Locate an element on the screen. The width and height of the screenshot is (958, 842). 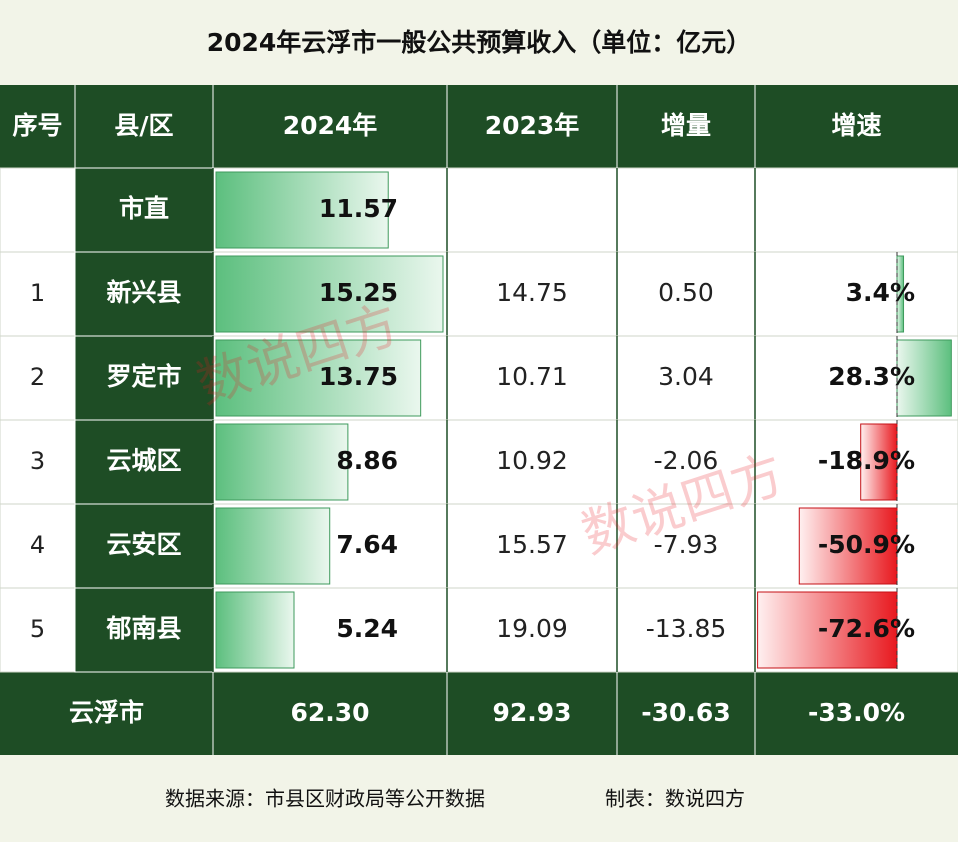
value-2024: 8.86 is located at coordinates (367, 460).